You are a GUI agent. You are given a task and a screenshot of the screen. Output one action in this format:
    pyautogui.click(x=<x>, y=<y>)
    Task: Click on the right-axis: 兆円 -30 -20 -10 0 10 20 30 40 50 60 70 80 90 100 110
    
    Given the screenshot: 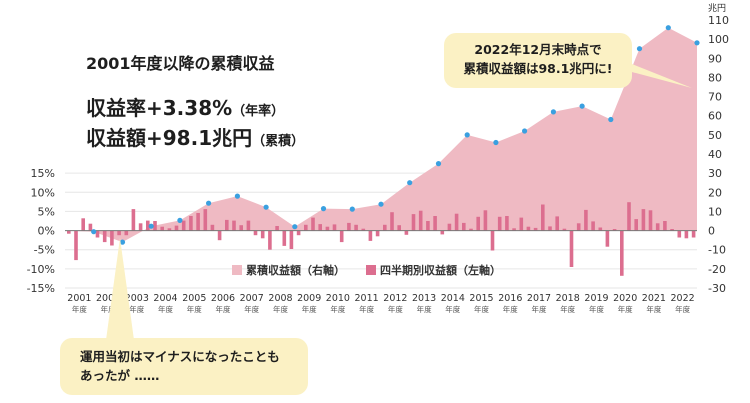 What is the action you would take?
    pyautogui.click(x=718, y=149)
    